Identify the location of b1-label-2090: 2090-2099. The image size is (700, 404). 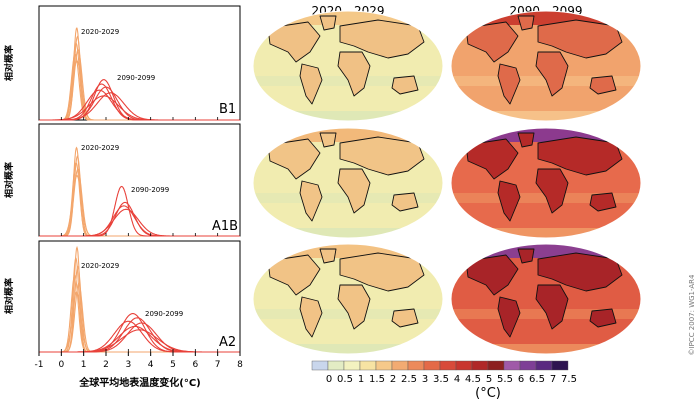
(136, 78).